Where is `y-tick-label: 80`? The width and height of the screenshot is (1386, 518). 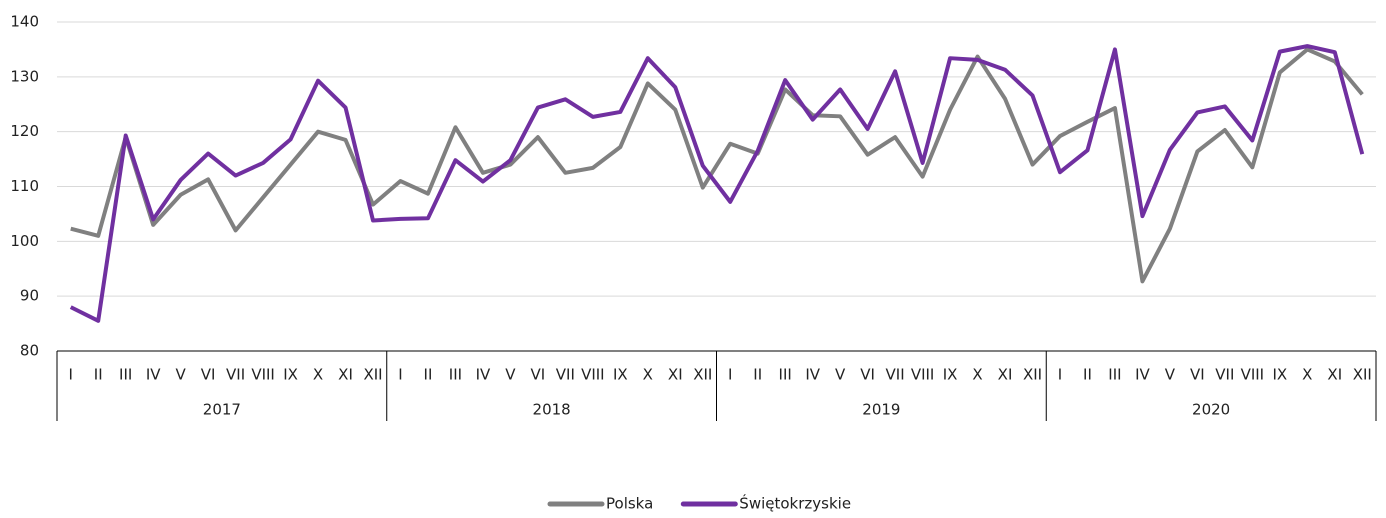 y-tick-label: 80 is located at coordinates (29, 351).